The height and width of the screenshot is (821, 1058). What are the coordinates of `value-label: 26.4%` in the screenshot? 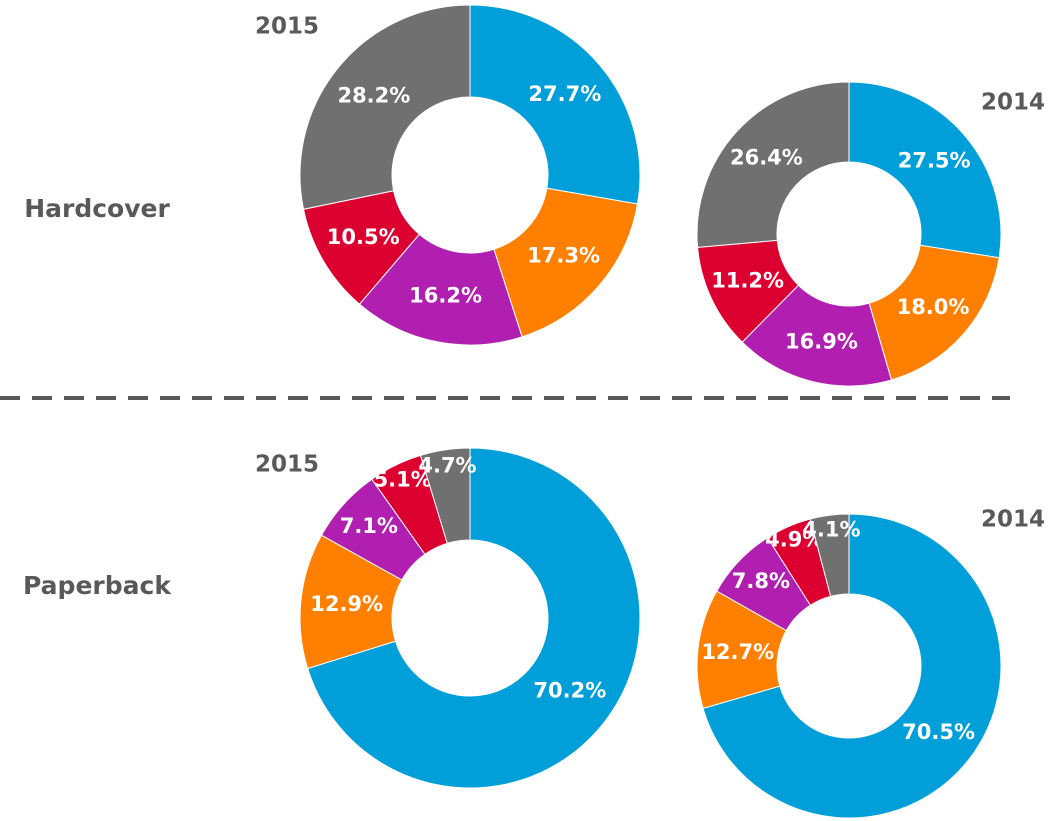 It's located at (766, 157).